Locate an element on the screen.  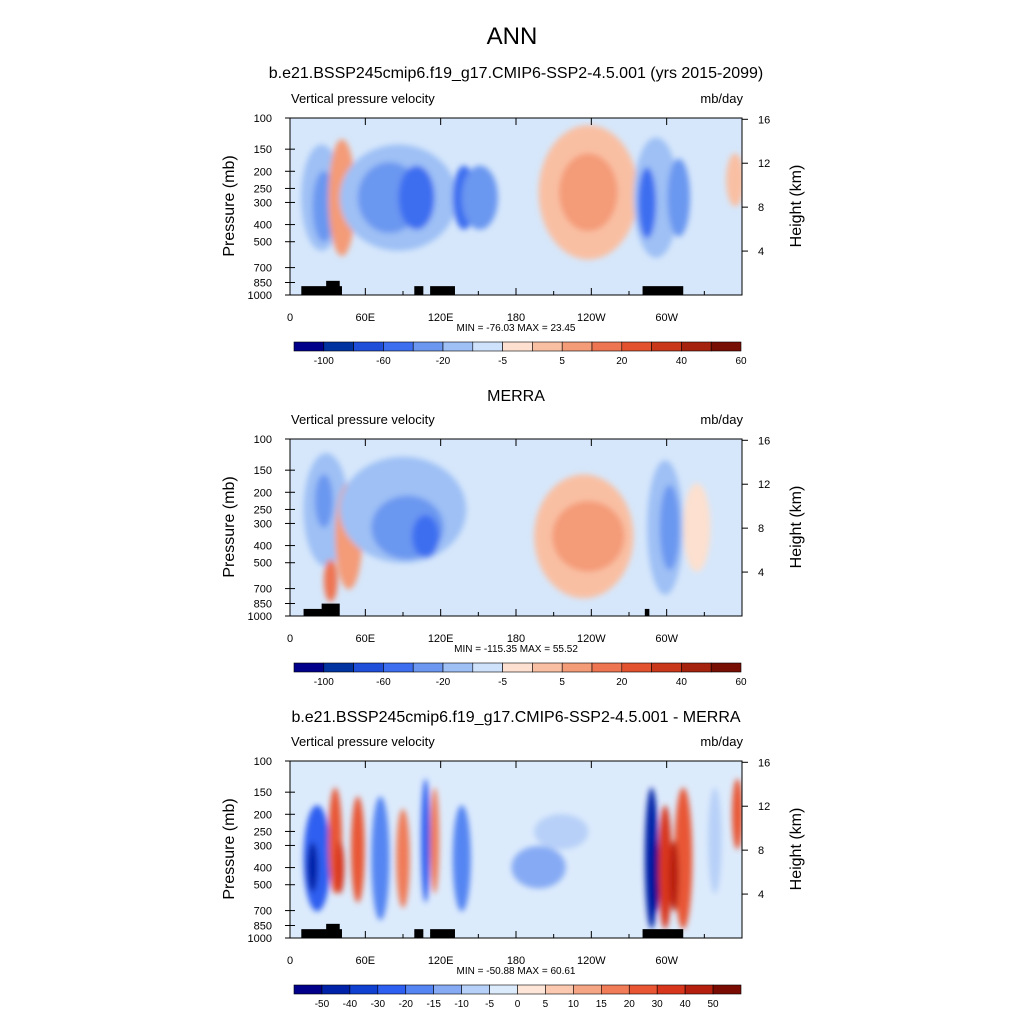
colorbar-label: 10 is located at coordinates (574, 1004).